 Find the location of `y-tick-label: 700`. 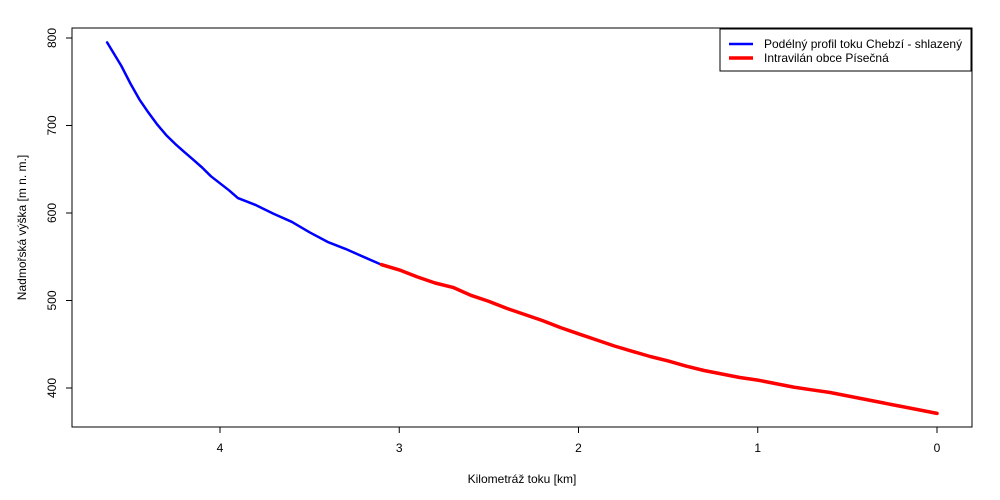

y-tick-label: 700 is located at coordinates (52, 125).